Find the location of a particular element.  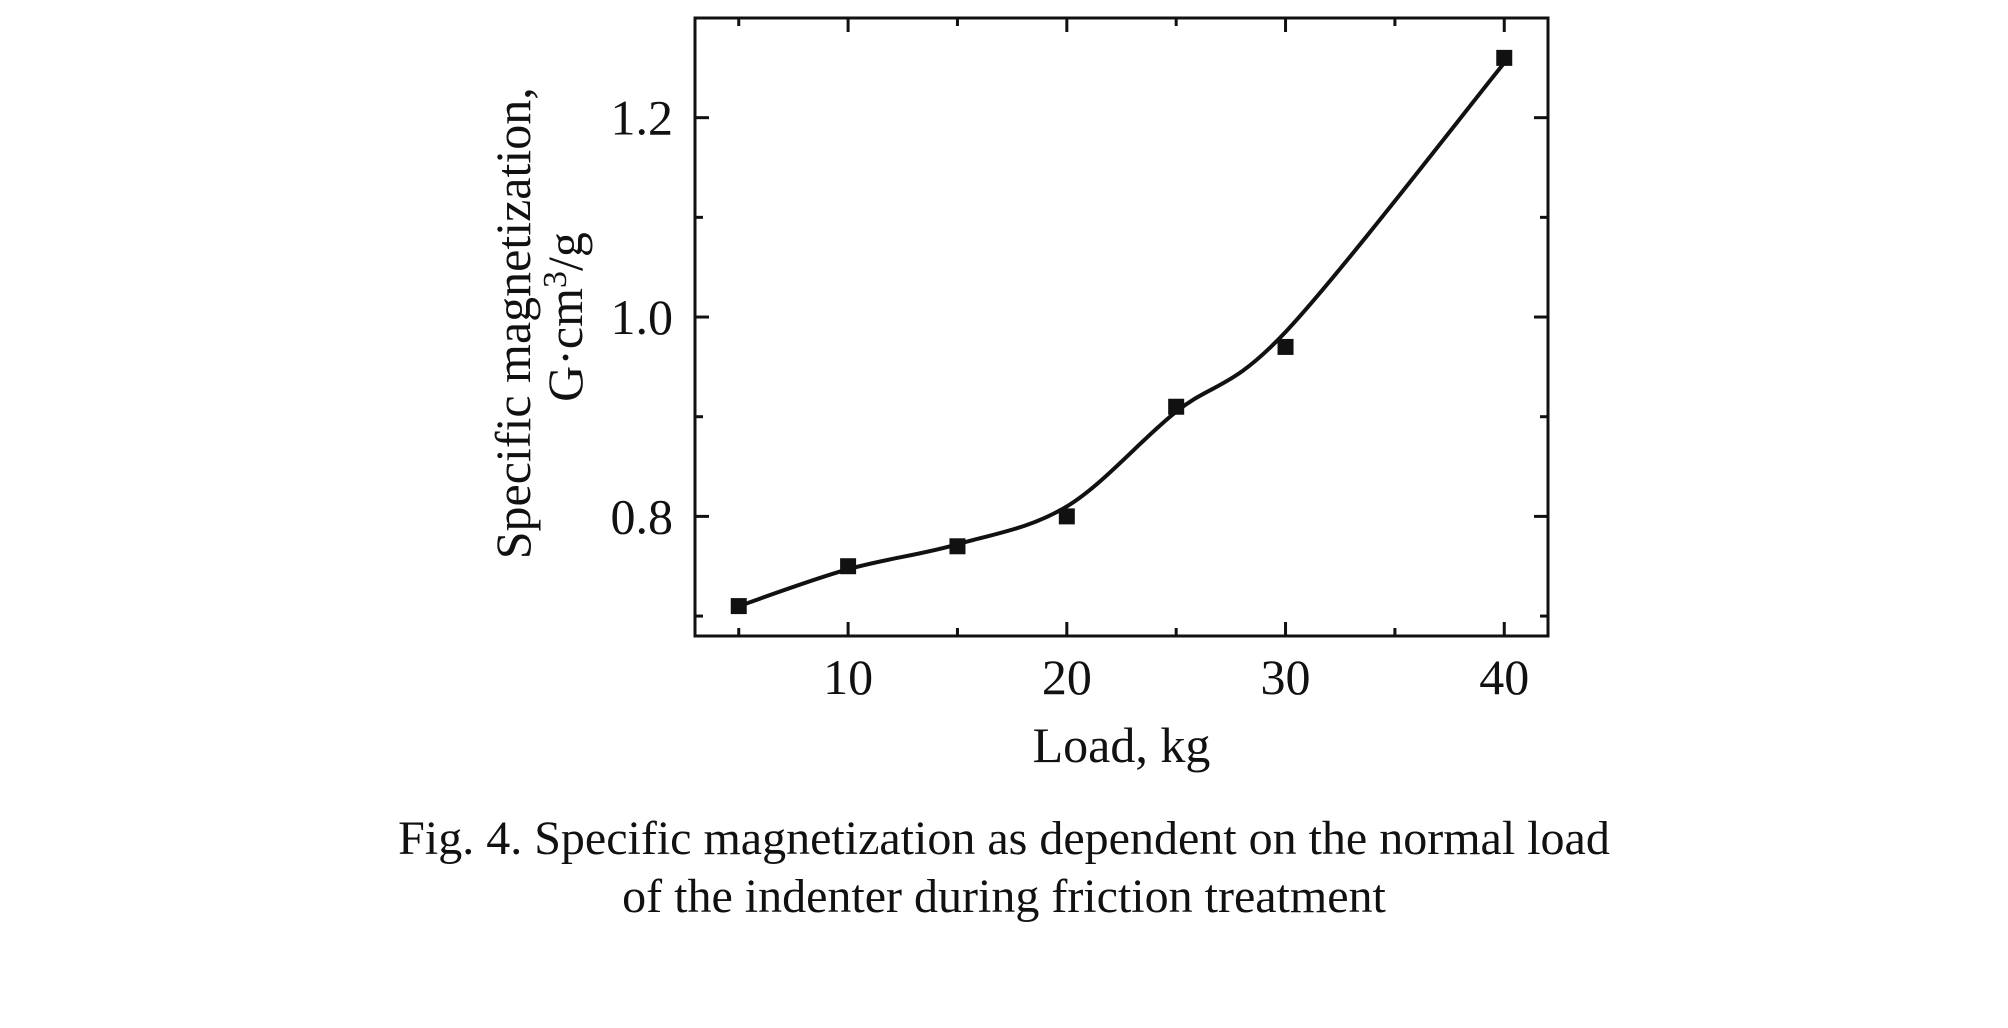

x-tick-label: 10 is located at coordinates (848, 677).